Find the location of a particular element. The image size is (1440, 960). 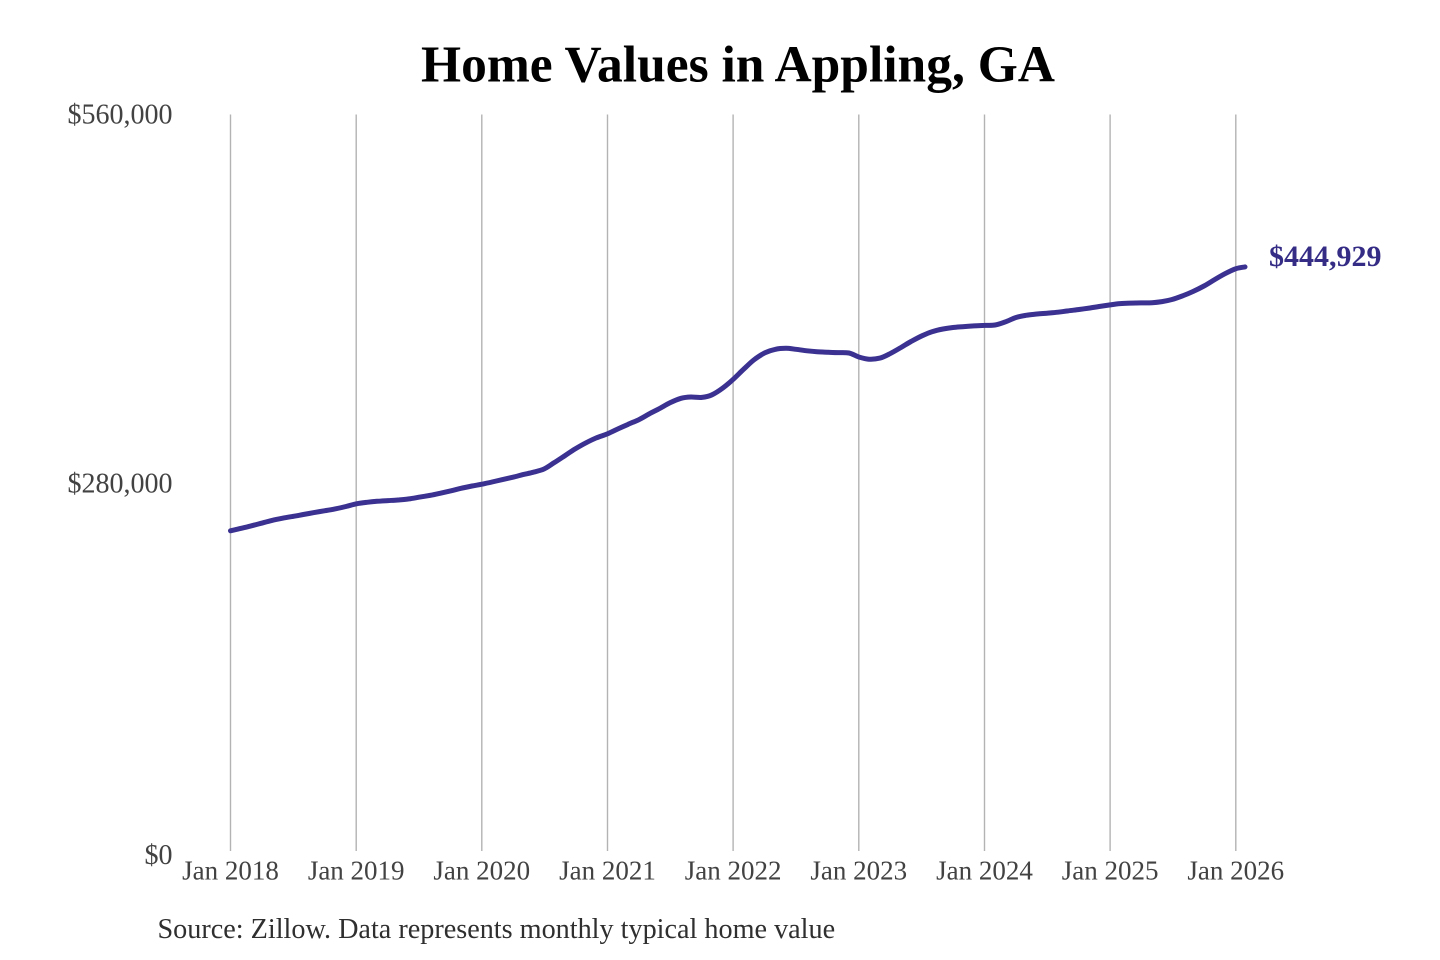

svg-text: $560,000 is located at coordinates (120, 115).